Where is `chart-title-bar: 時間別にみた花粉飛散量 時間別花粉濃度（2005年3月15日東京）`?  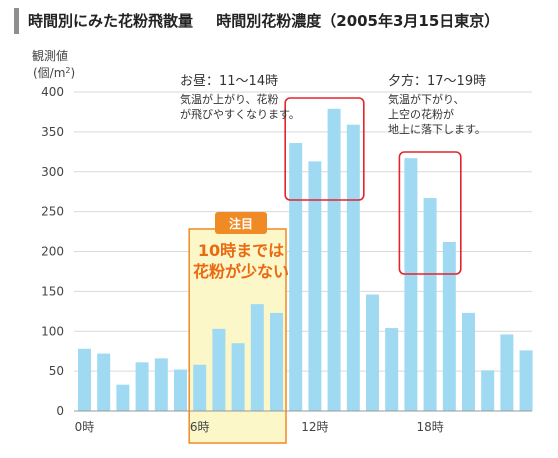
chart-title-bar: 時間別にみた花粉飛散量 時間別花粉濃度（2005年3月15日東京） is located at coordinates (256, 21).